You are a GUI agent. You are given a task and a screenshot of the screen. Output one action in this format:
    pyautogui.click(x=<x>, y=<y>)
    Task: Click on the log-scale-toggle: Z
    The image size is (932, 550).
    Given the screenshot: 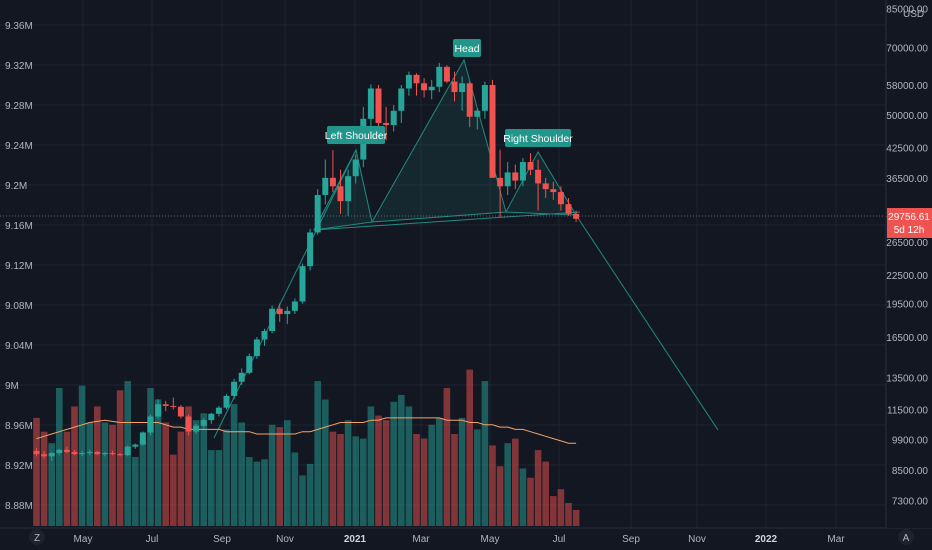 What is the action you would take?
    pyautogui.click(x=37, y=537)
    